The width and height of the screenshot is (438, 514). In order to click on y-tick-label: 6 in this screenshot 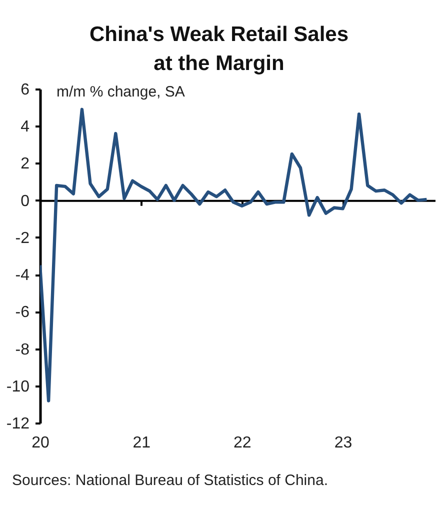, I will do `click(25, 90)`.